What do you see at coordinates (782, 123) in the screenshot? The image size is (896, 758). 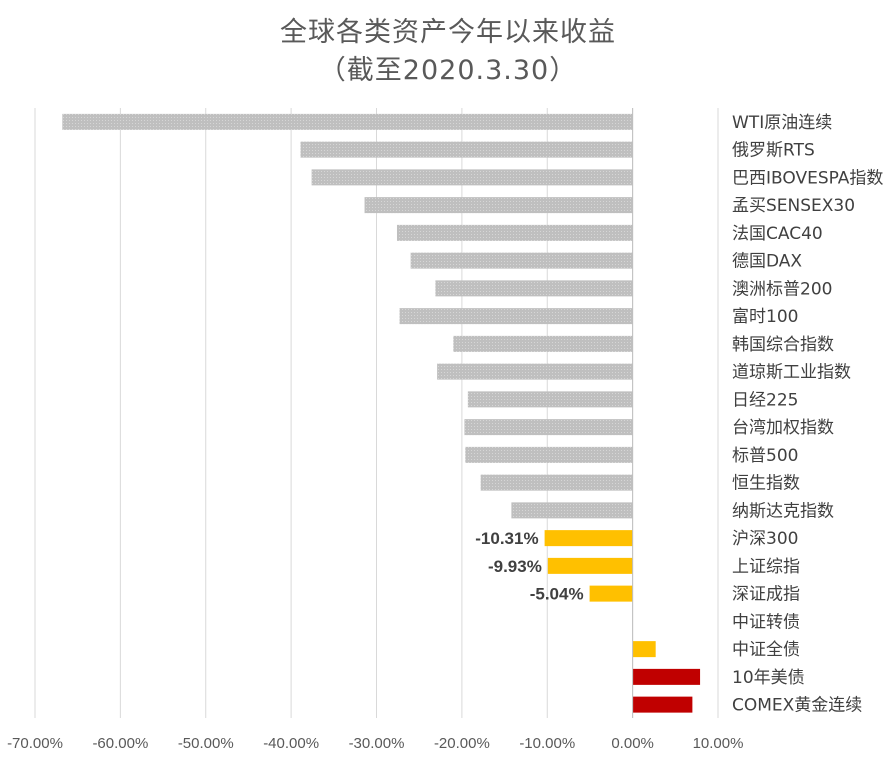 I see `category-label: WTI原油连续` at bounding box center [782, 123].